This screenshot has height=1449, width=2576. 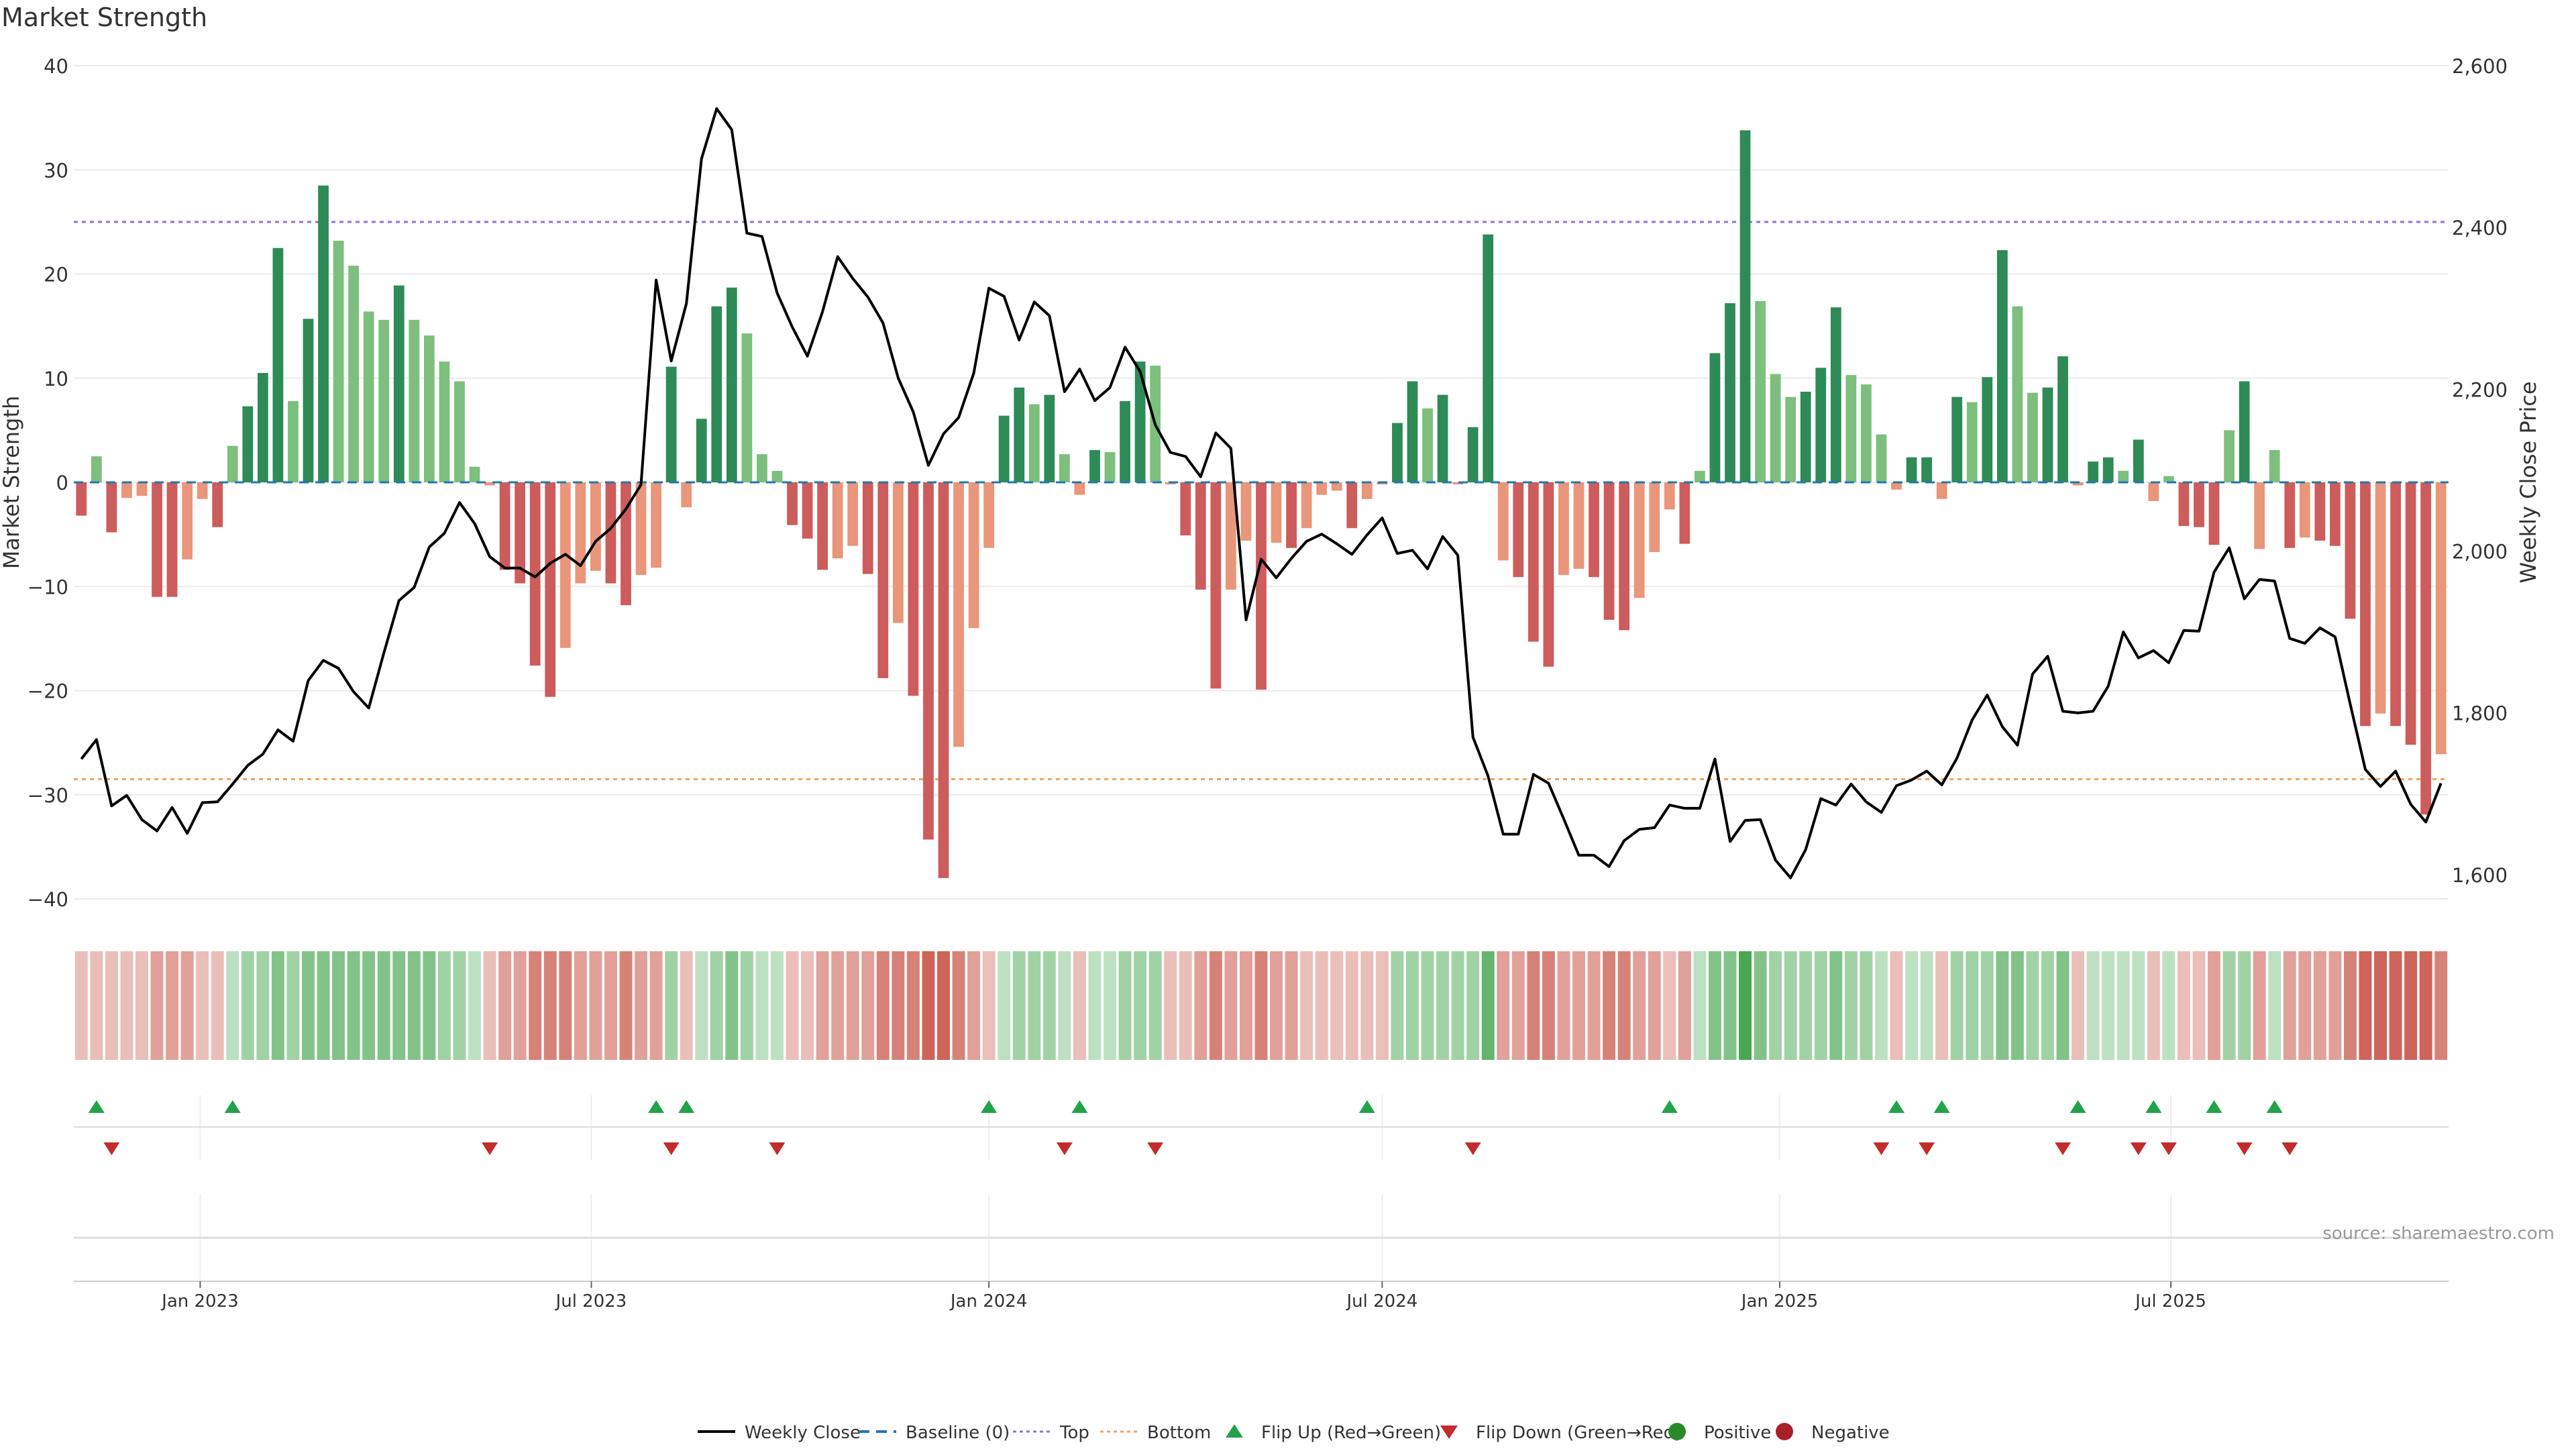 I want to click on legend-negative-icon, so click(x=1784, y=1431).